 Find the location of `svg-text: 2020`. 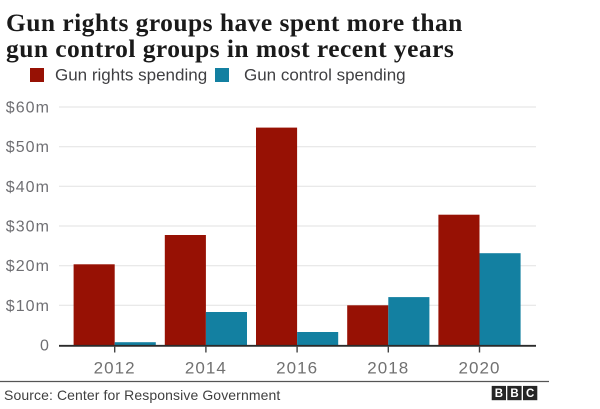

svg-text: 2020 is located at coordinates (479, 368).